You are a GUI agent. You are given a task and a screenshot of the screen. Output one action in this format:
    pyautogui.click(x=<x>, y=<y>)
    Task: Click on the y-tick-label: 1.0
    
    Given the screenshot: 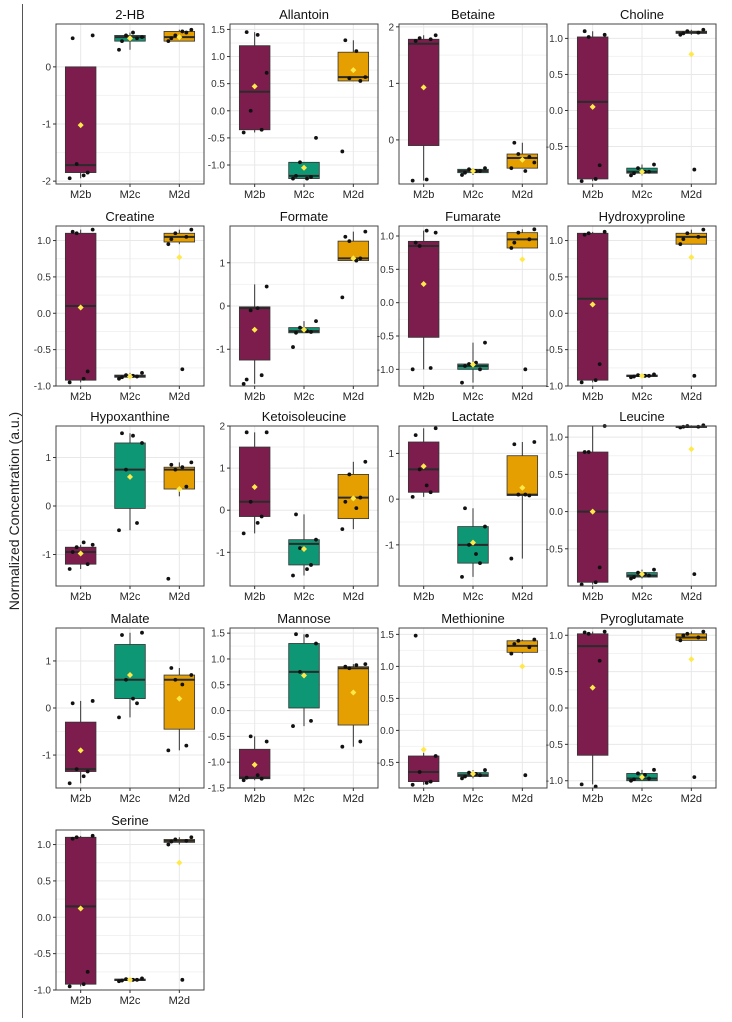 What is the action you would take?
    pyautogui.click(x=387, y=237)
    